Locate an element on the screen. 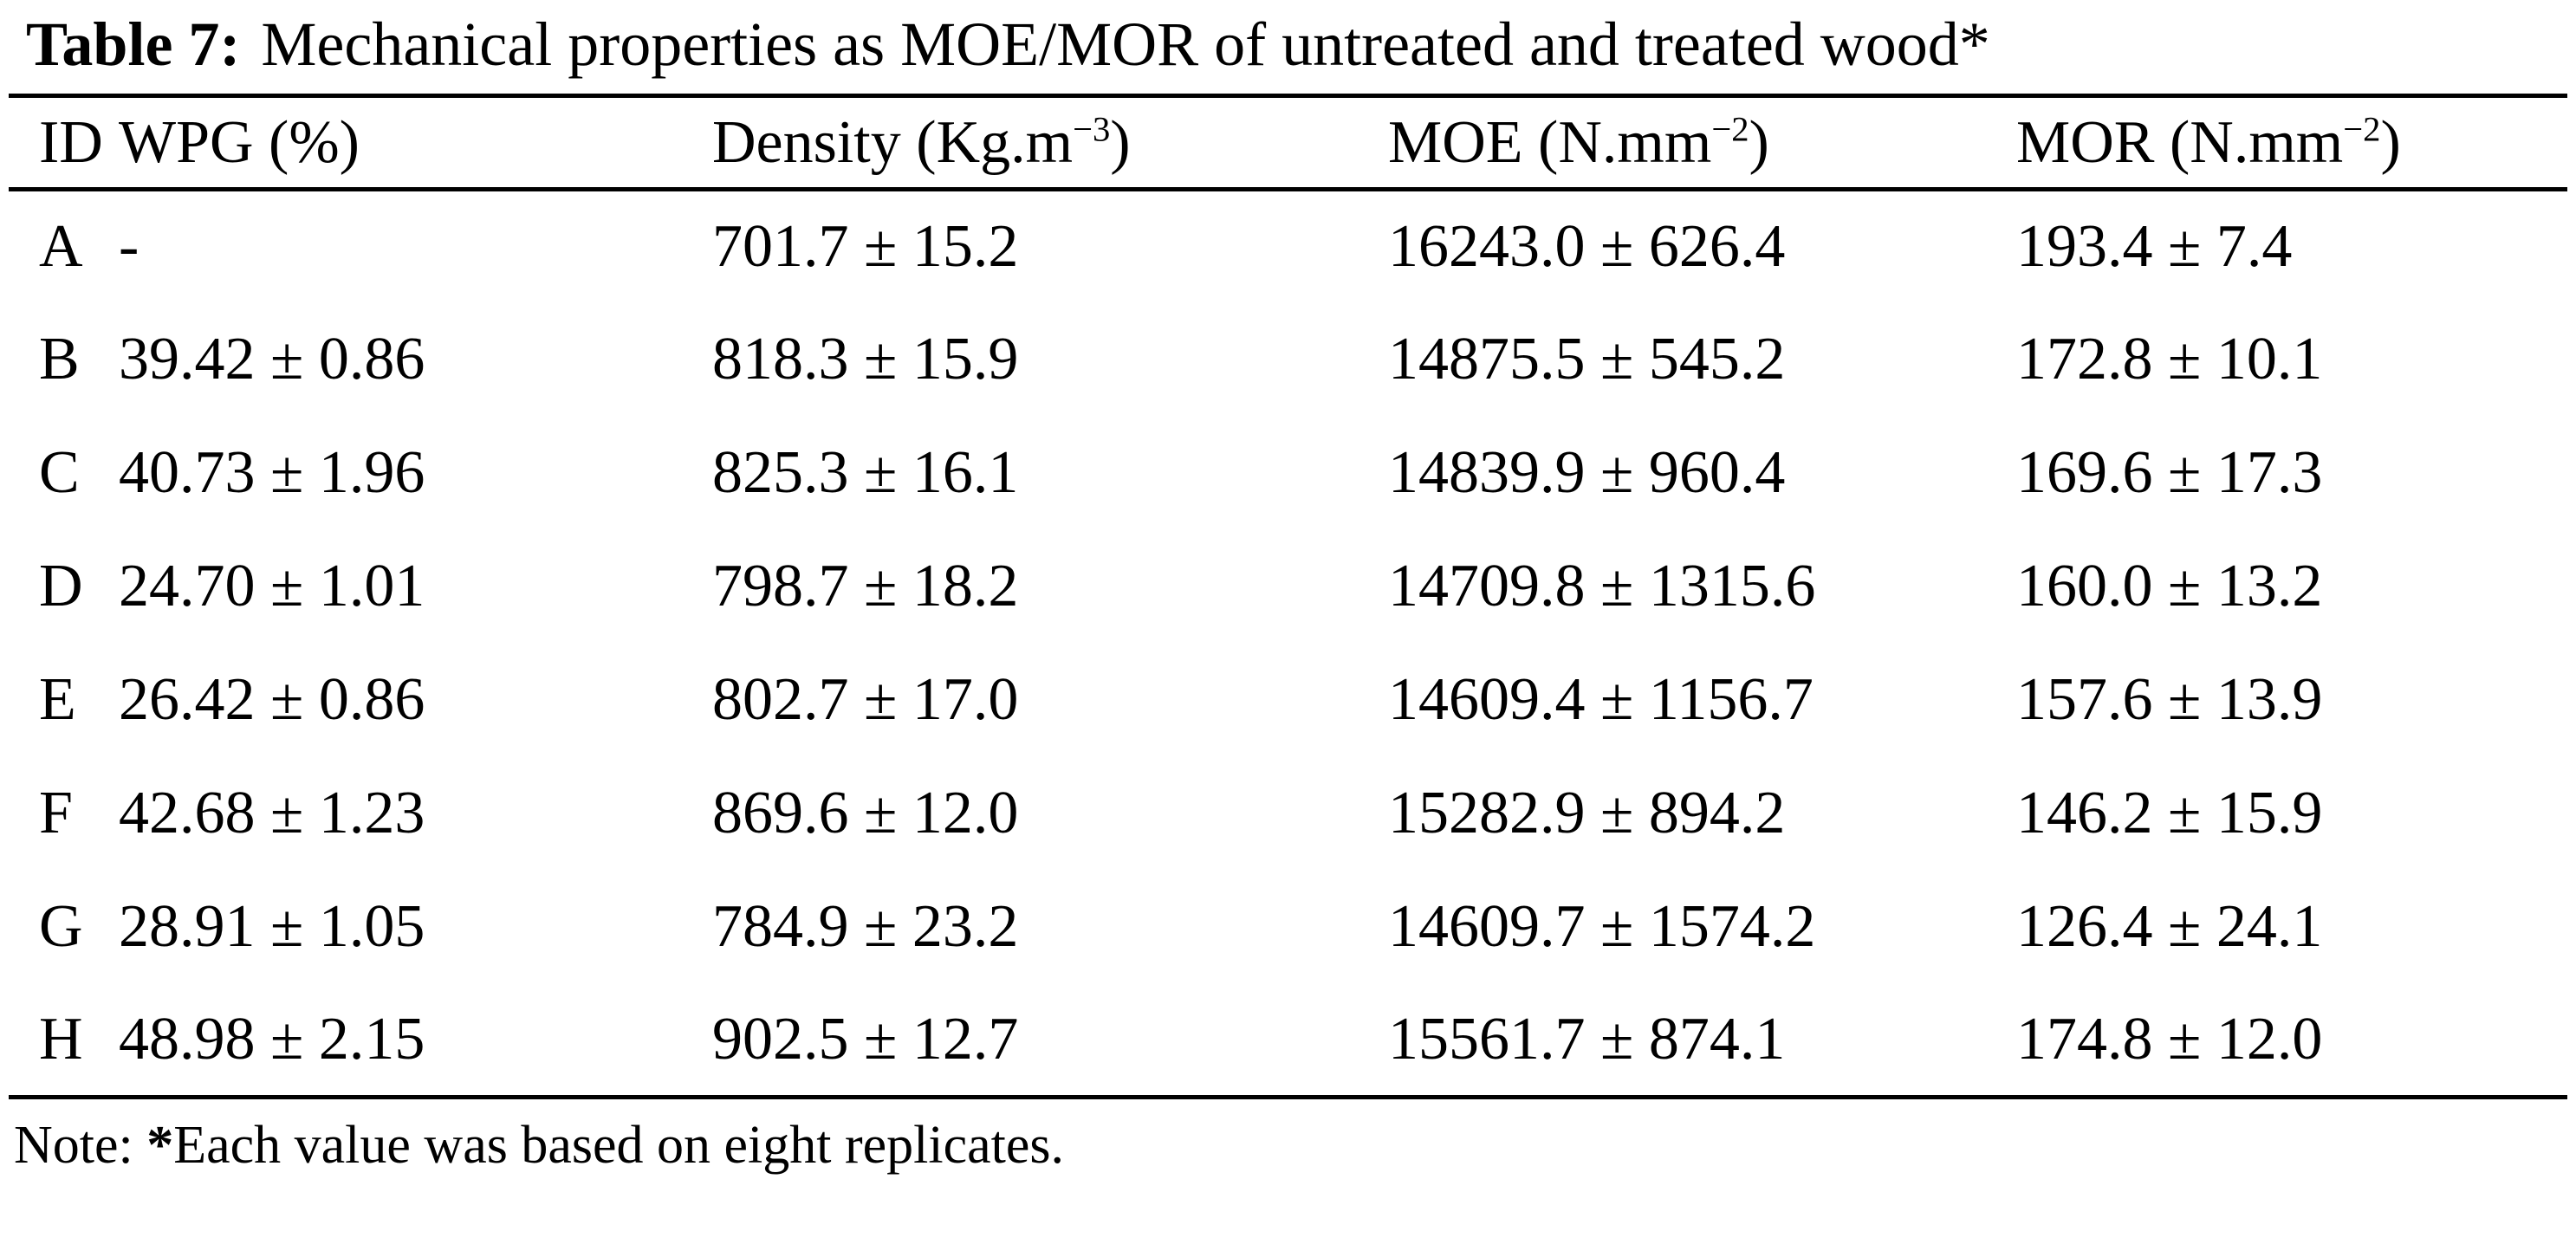  cell-density: 818.3 ± 15.9 is located at coordinates (865, 359).